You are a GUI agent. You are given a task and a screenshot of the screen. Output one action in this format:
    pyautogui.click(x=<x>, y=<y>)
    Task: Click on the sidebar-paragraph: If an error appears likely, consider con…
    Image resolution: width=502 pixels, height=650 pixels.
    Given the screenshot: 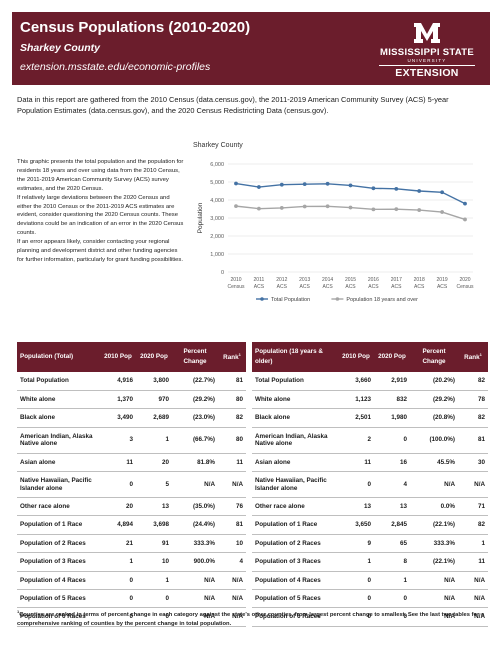 What is the action you would take?
    pyautogui.click(x=100, y=251)
    